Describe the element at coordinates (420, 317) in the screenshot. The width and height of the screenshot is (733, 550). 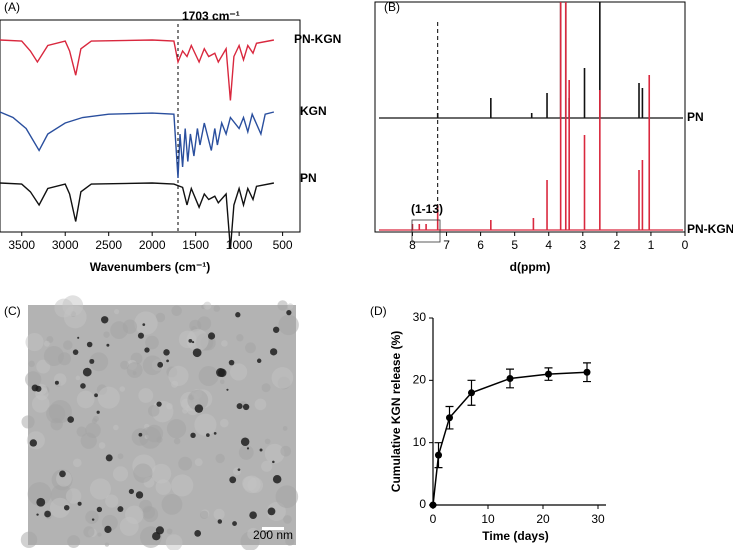
I see `y-tick-label: 30` at that location.